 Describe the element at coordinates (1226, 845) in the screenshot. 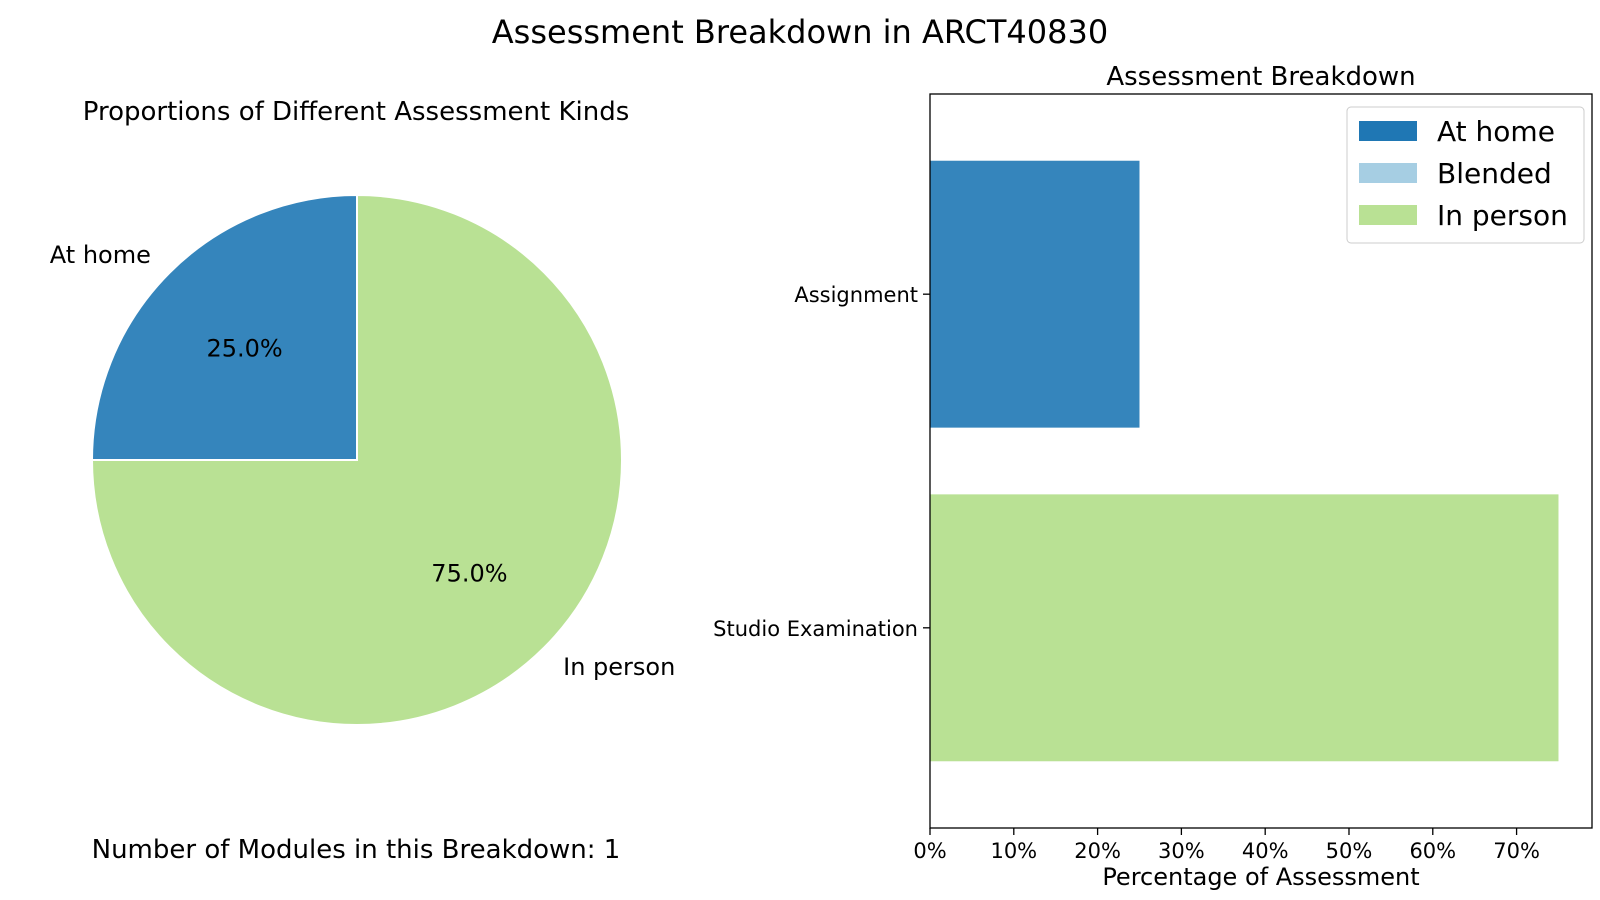

I see `x-axis: 0% 10% 20% 30% 40% 50% 60% 70%` at that location.